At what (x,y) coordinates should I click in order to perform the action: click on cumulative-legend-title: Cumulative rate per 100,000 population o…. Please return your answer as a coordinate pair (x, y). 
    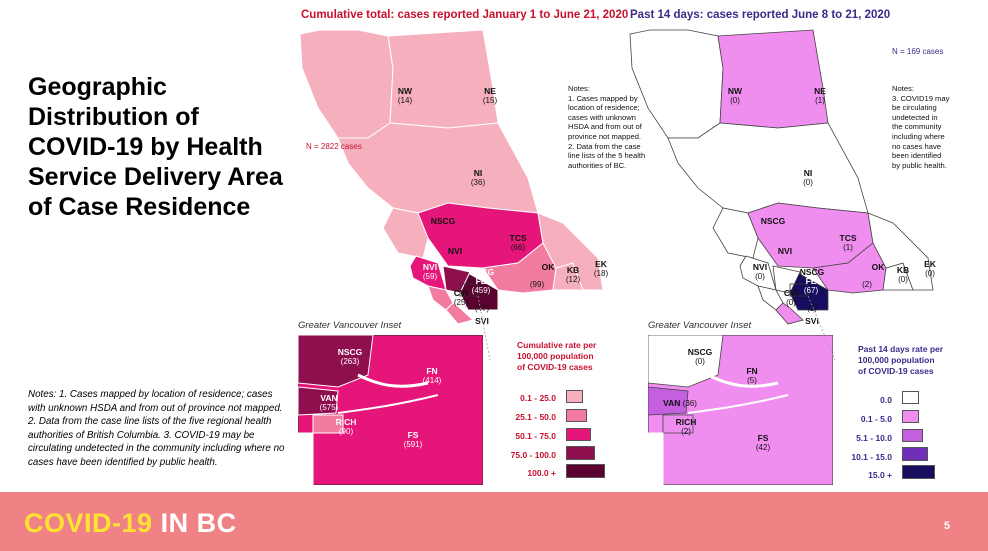
    Looking at the image, I should click on (557, 356).